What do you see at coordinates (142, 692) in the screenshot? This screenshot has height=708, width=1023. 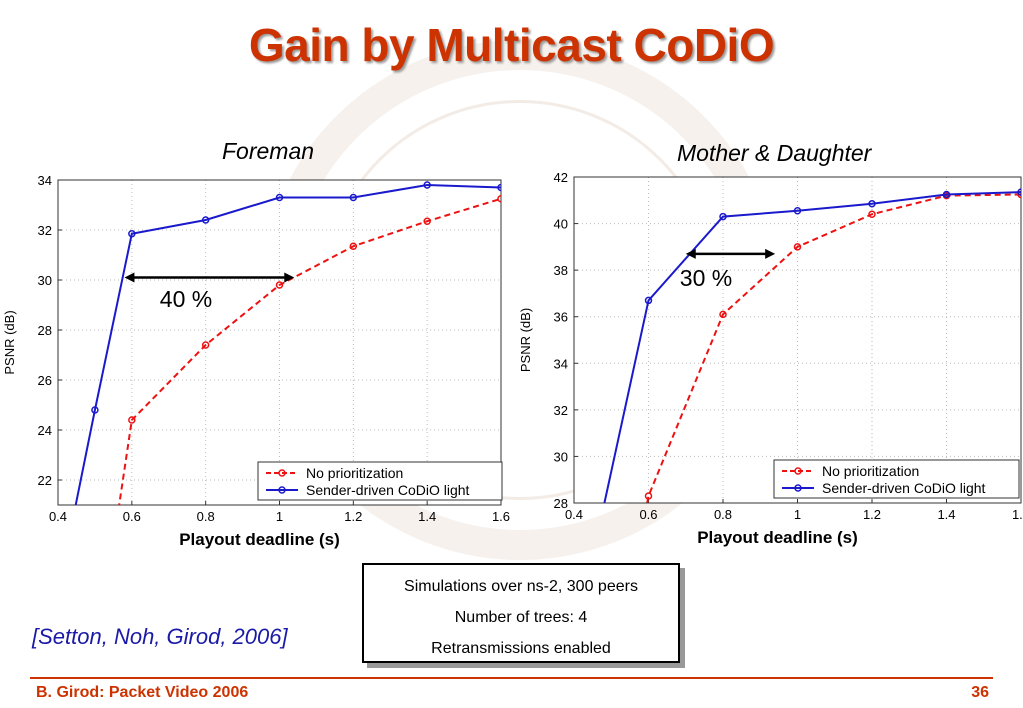 I see `footer-author: B. Girod: Packet Video 2006` at bounding box center [142, 692].